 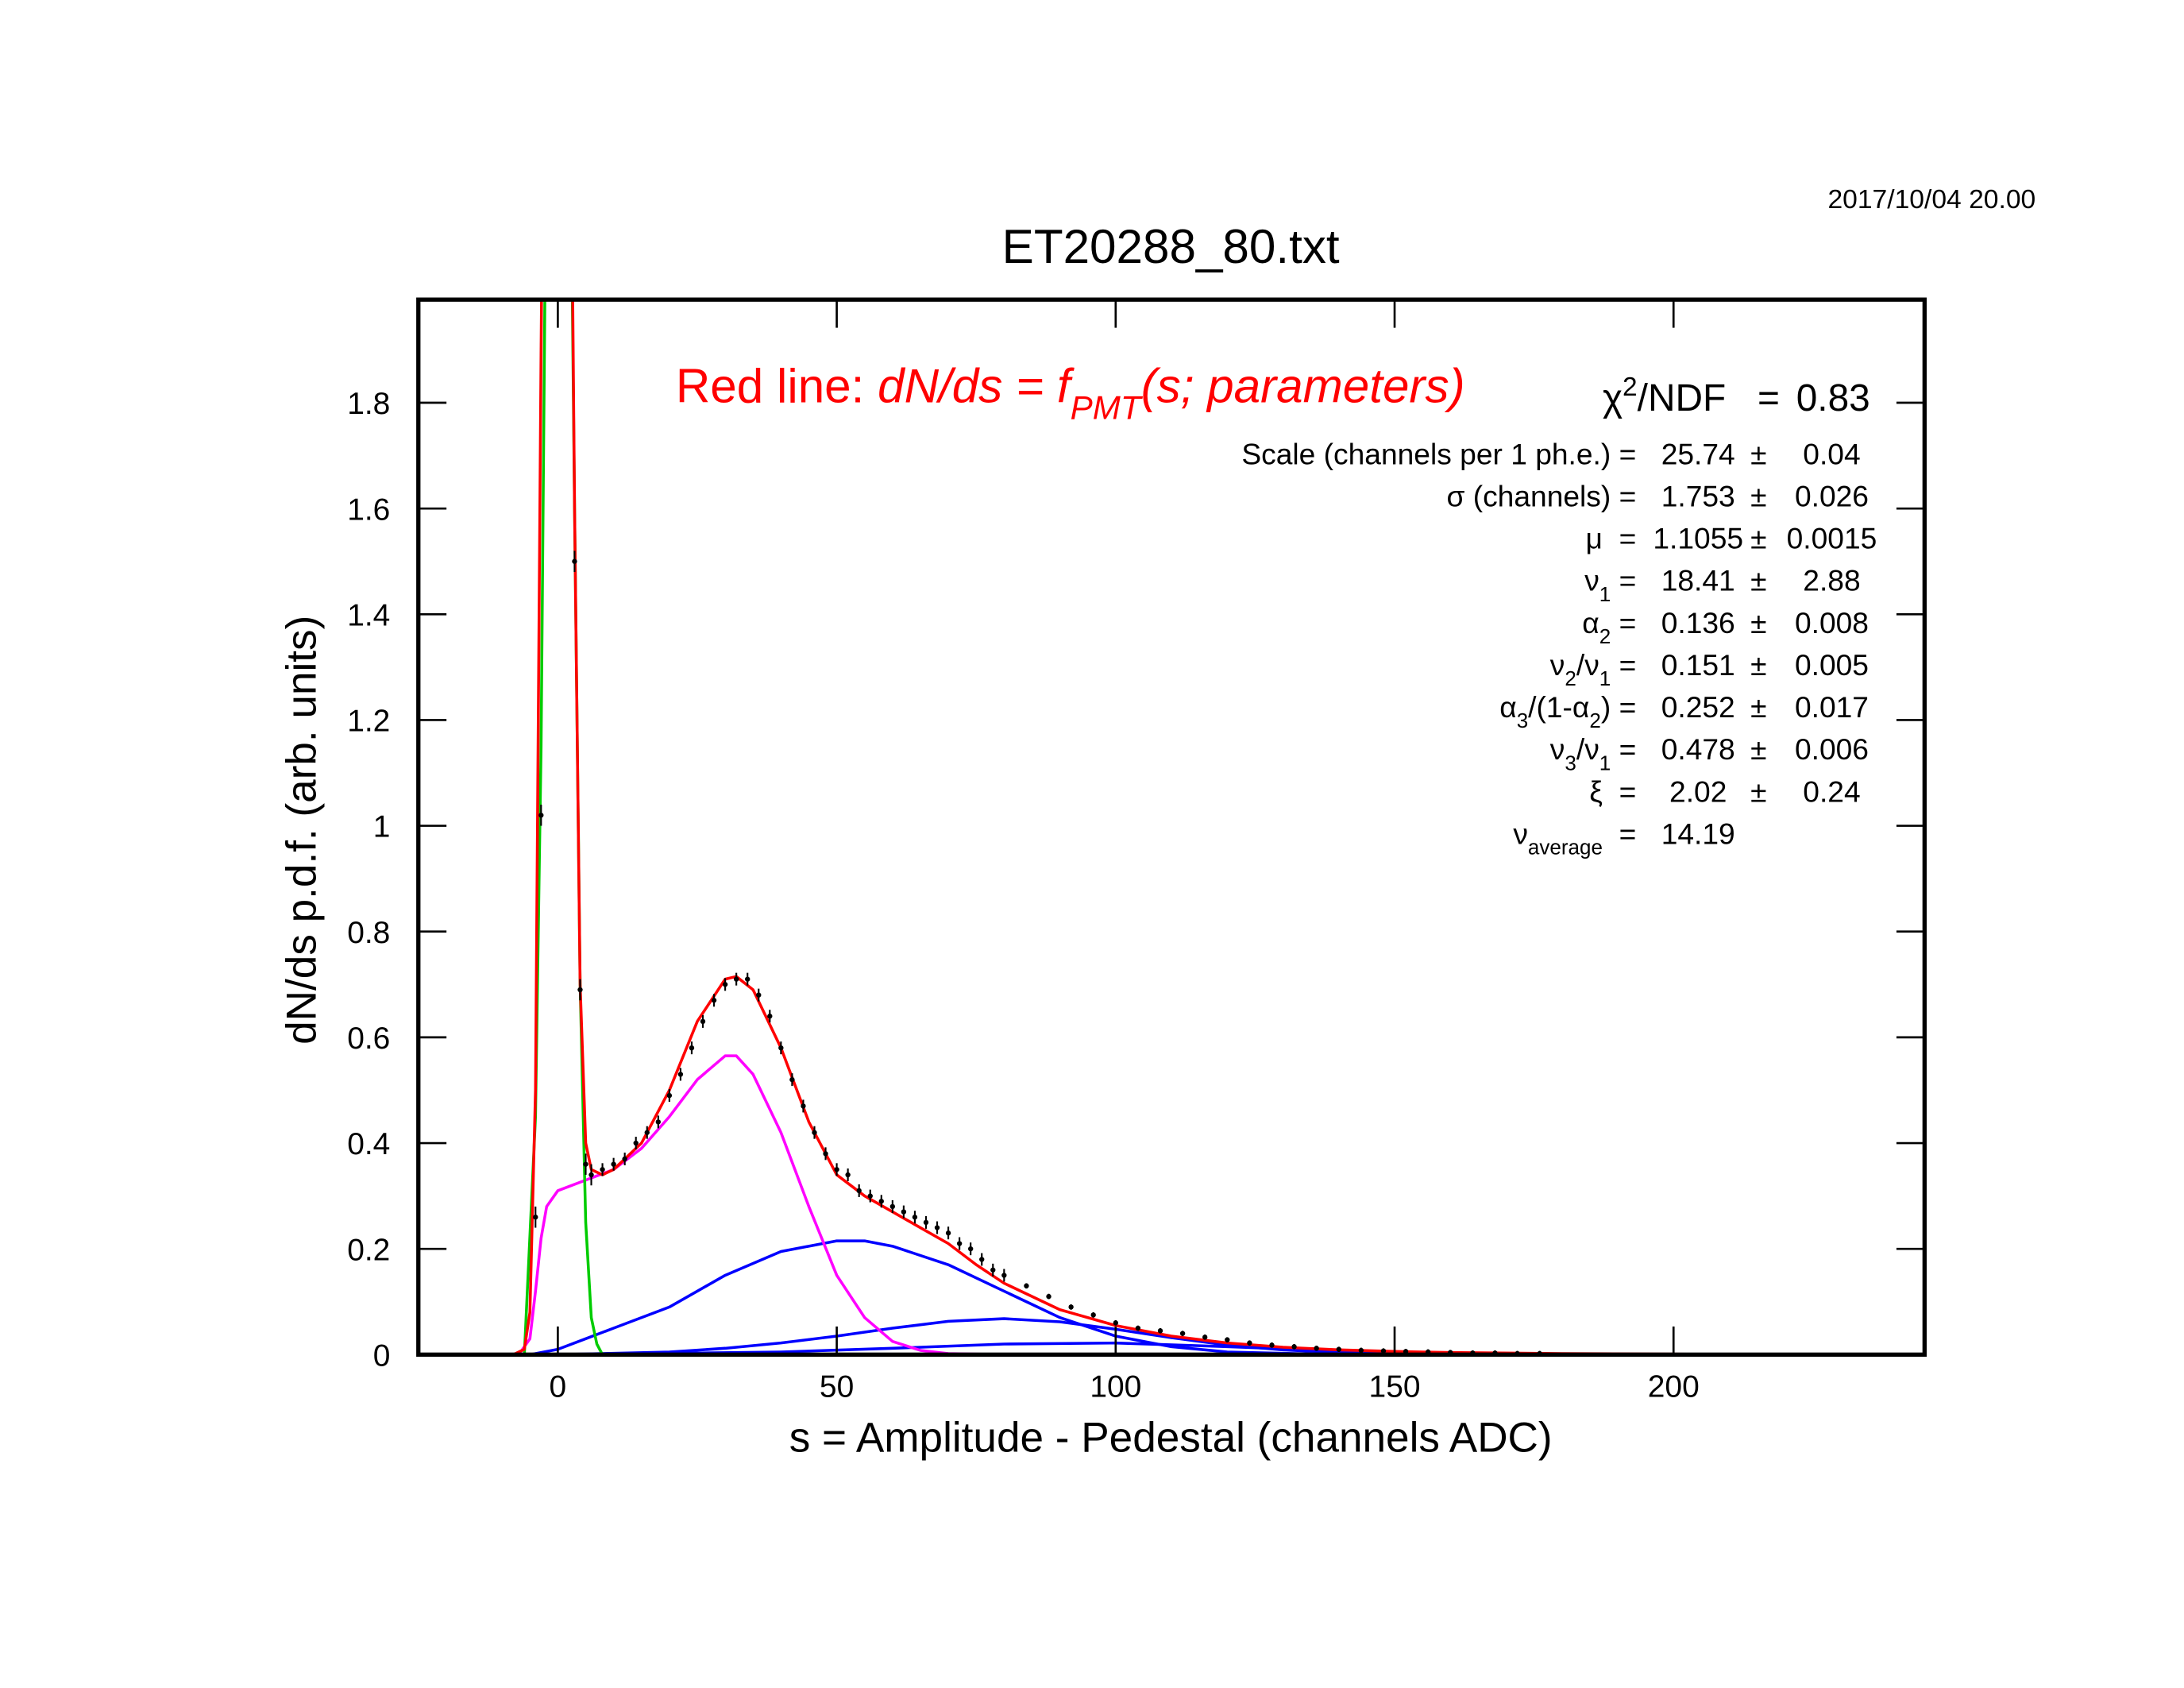 I want to click on x-axis-label: s = Amplitude - Pedestal (channels ADC), so click(x=1171, y=1437).